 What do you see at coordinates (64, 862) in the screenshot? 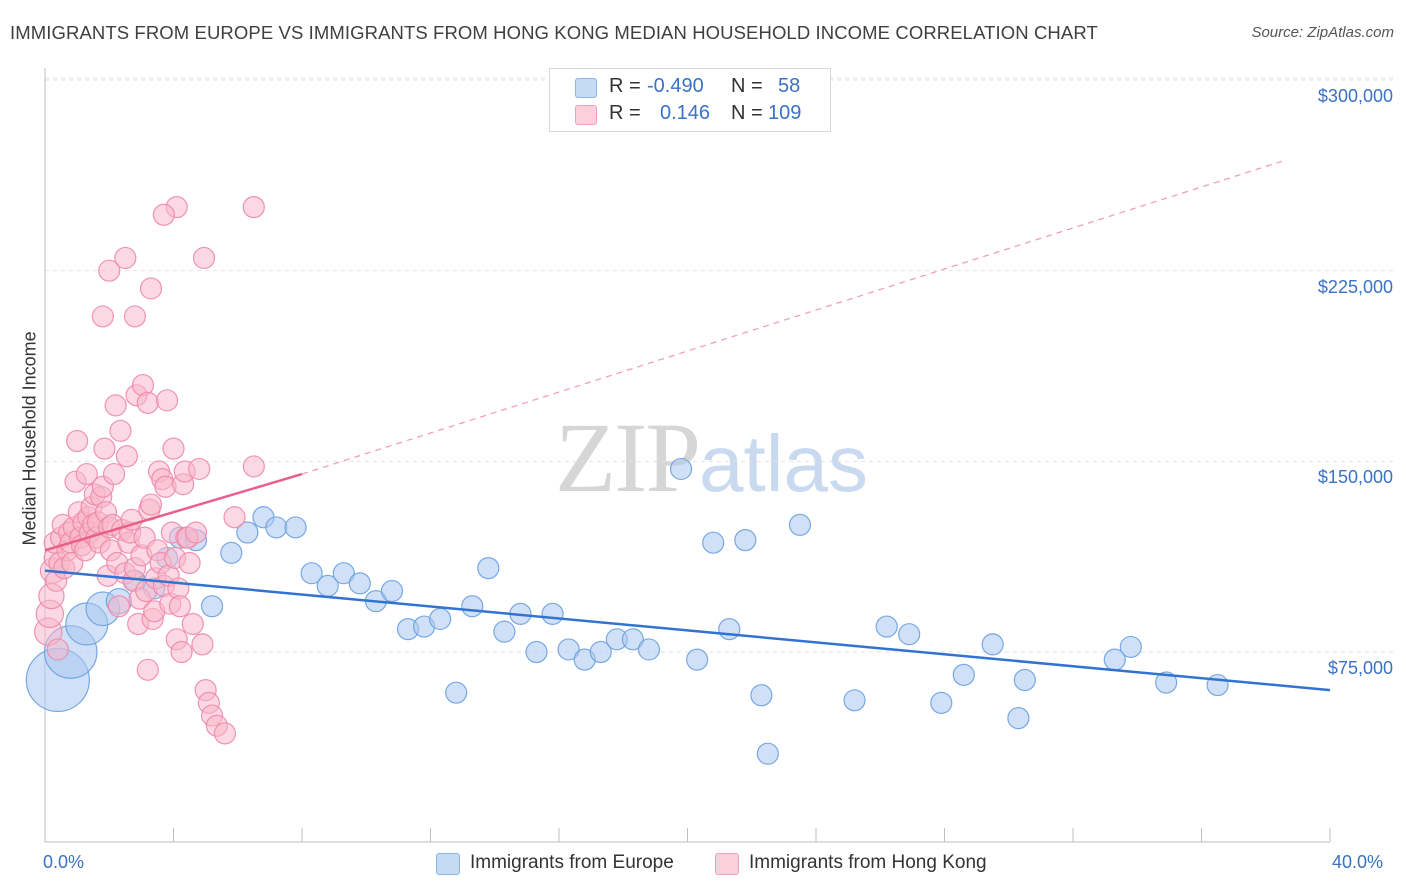
I see `x-tick-label-min: 0.0%` at bounding box center [64, 862].